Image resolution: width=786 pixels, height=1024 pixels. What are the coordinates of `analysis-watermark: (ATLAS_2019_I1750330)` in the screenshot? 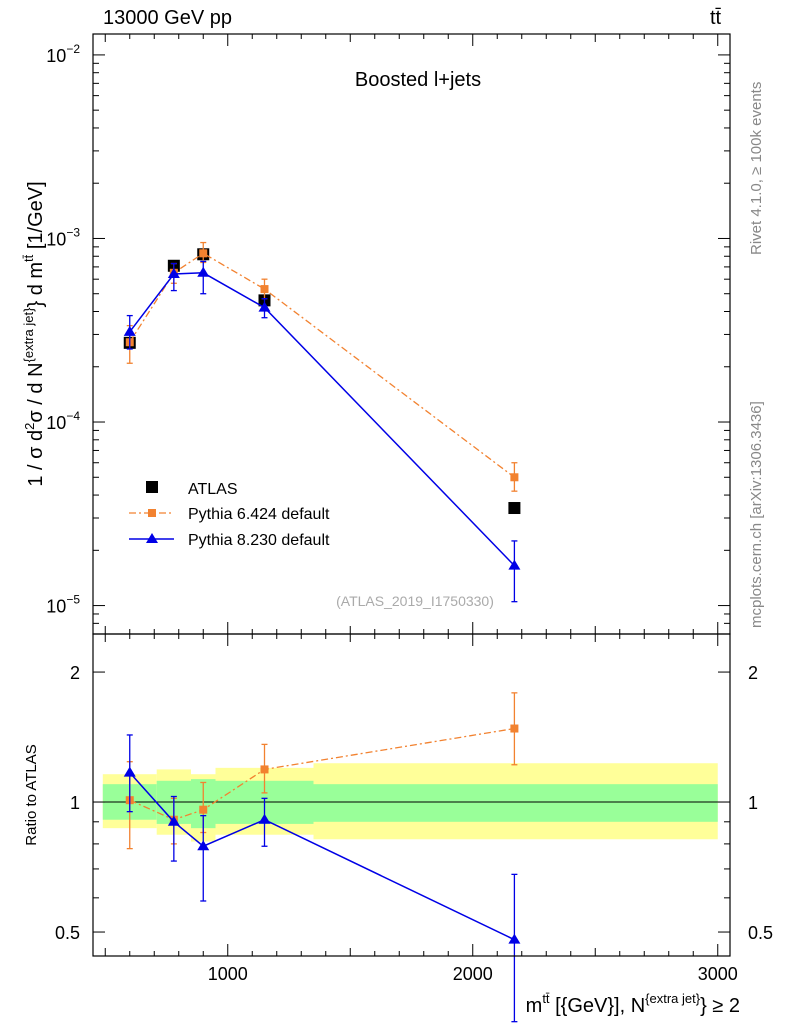 It's located at (415, 601).